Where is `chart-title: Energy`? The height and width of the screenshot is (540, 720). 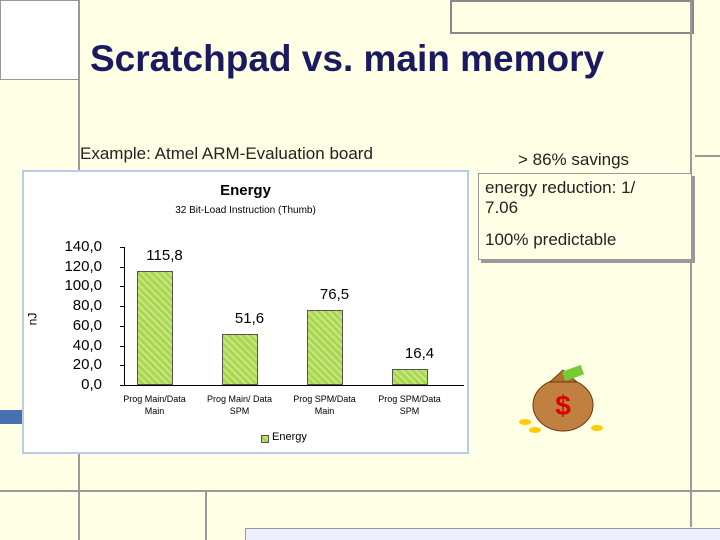 chart-title: Energy is located at coordinates (245, 190).